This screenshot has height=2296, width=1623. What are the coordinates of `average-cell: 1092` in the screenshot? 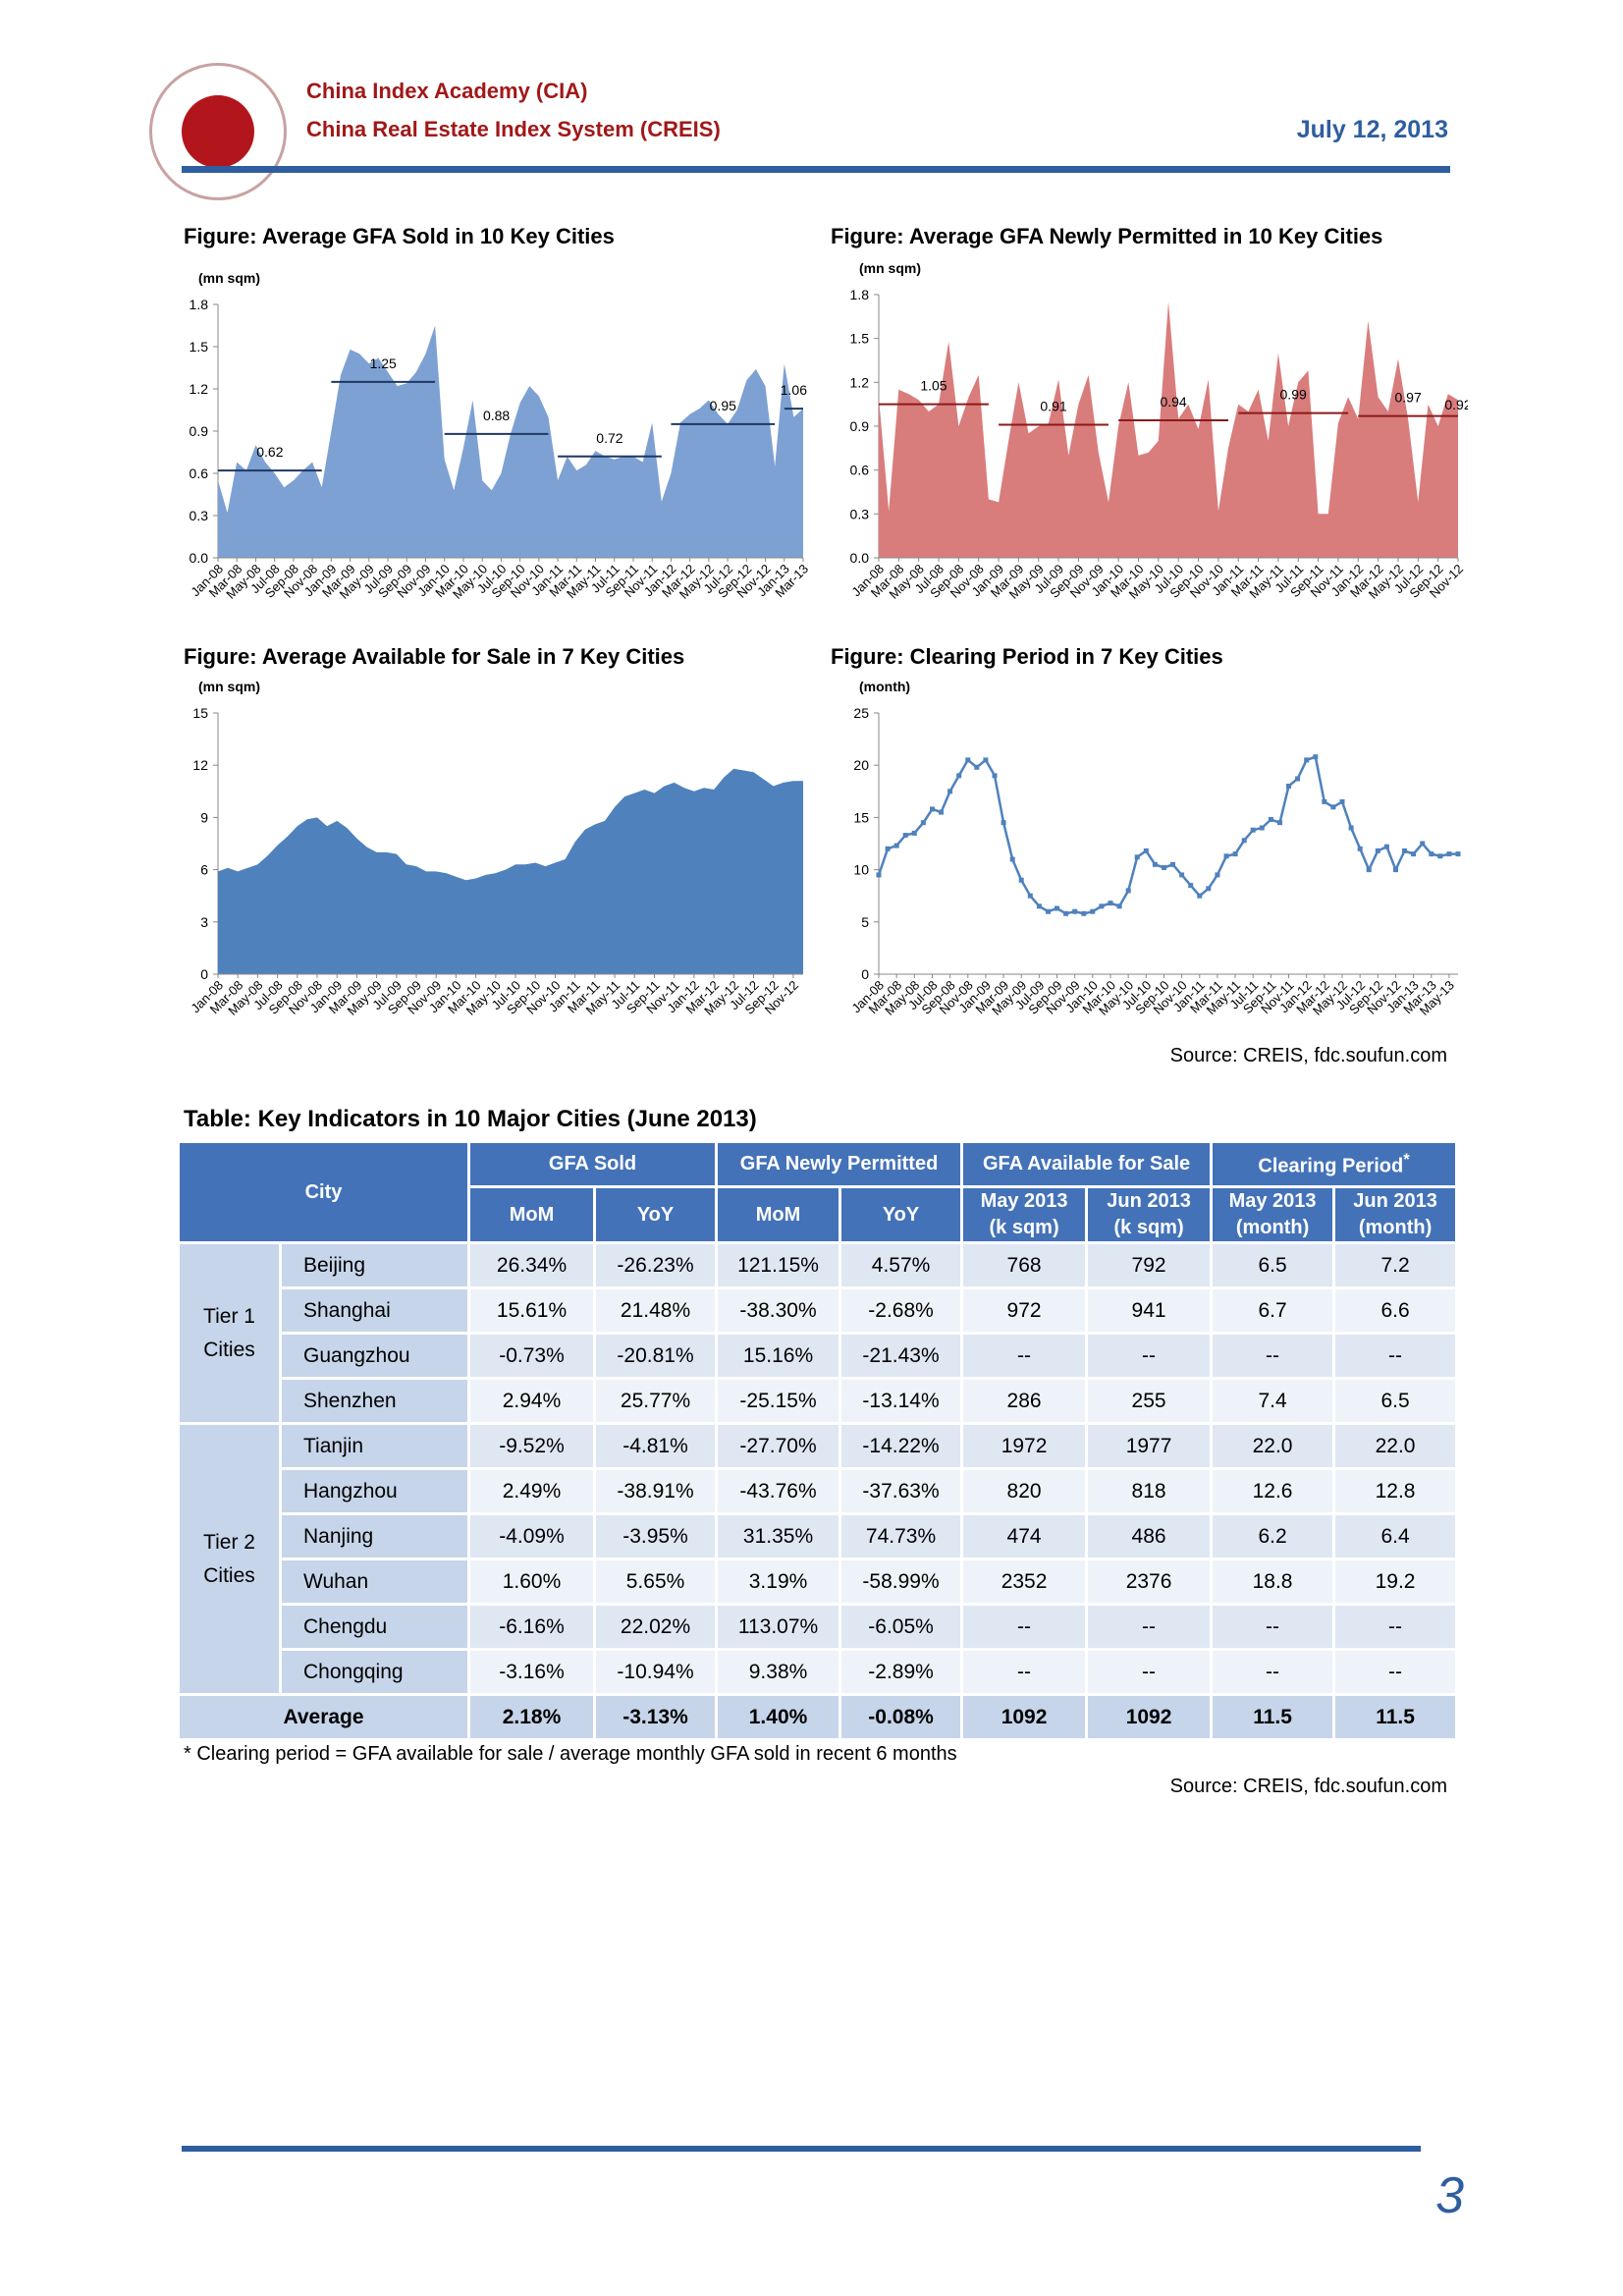 It's located at (1024, 1717).